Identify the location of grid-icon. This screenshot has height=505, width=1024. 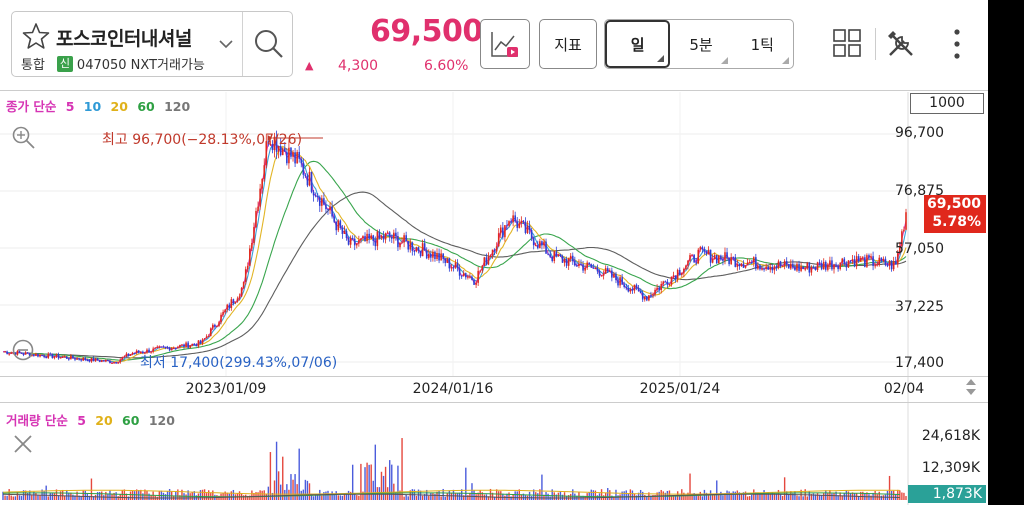
(847, 45).